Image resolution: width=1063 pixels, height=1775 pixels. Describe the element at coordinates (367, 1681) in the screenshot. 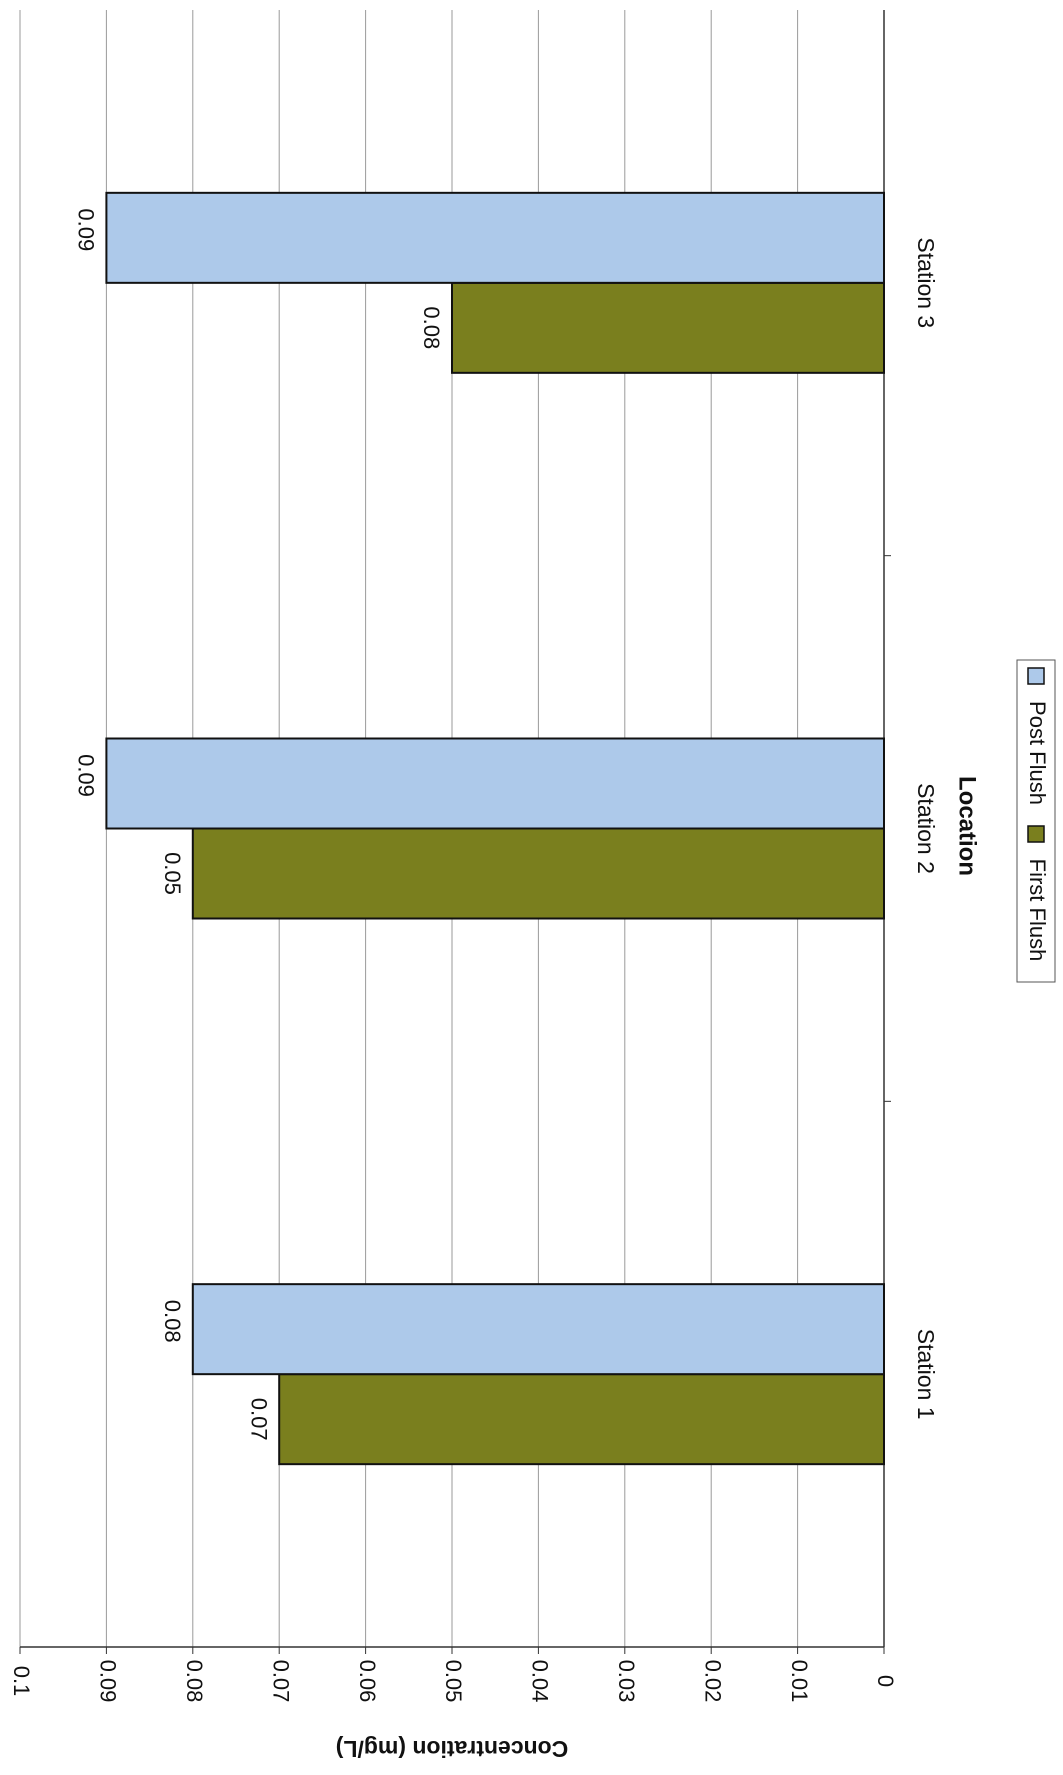

I see `y-tick-label: 0.06` at that location.